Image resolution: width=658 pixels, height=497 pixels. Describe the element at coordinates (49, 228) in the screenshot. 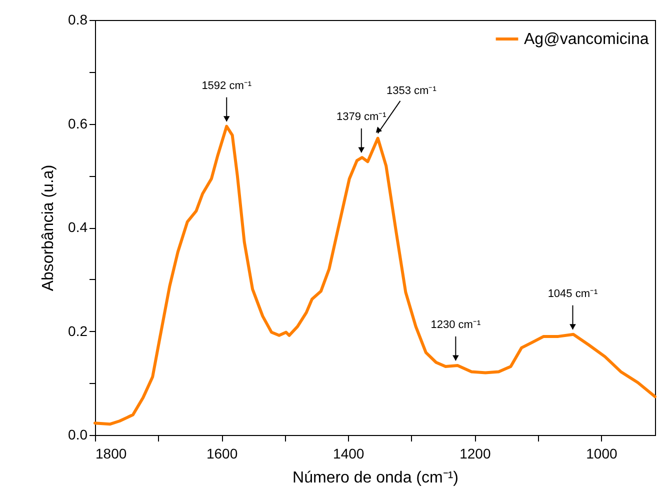

I see `y-axis-title: Absorbância (u.a)` at that location.